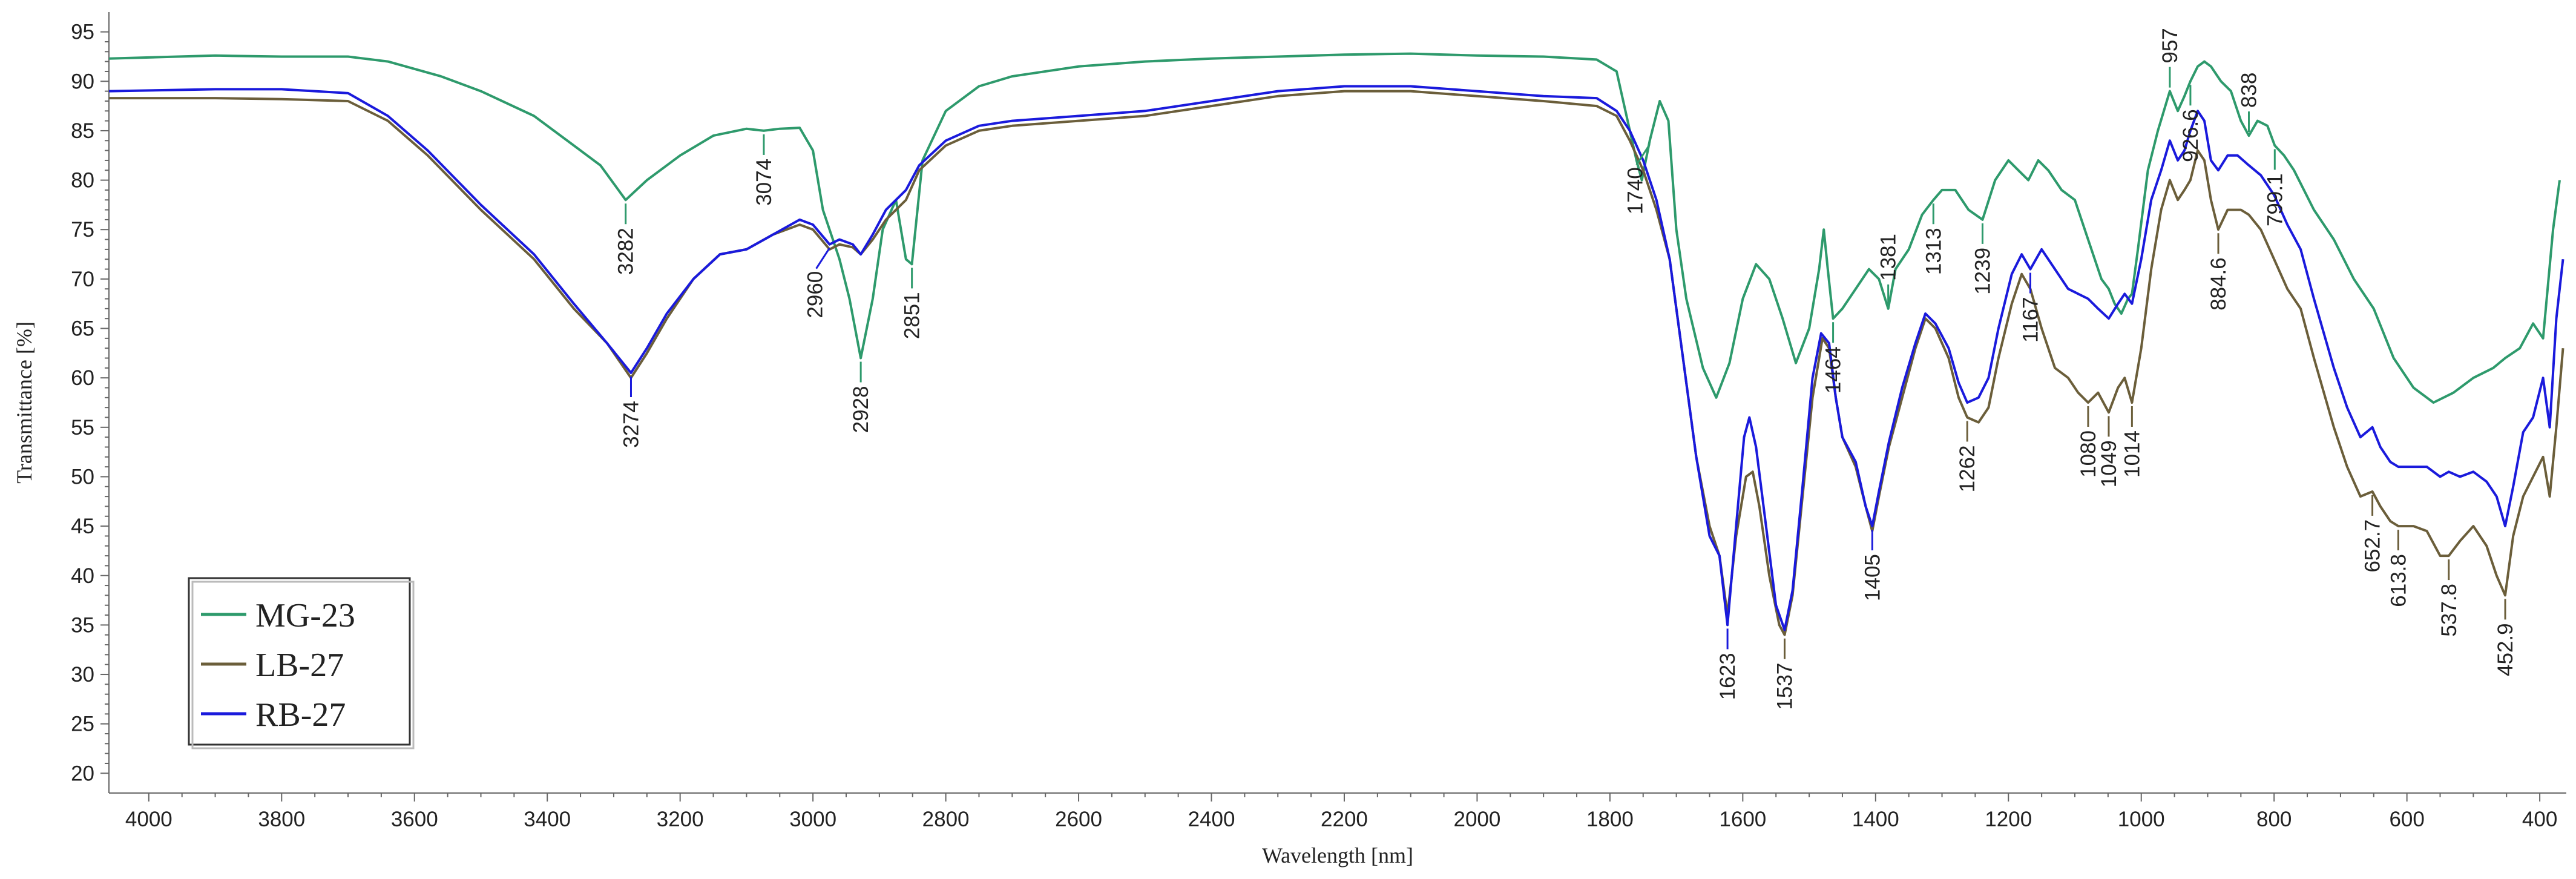 This screenshot has width=2576, height=879. Describe the element at coordinates (281, 819) in the screenshot. I see `x-tick-label: 3800` at that location.